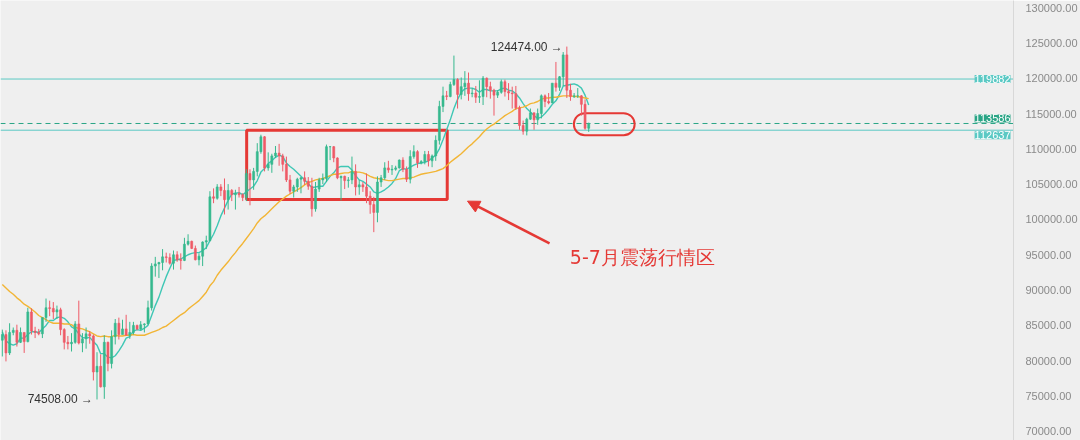 This screenshot has width=1080, height=440. What do you see at coordinates (992, 79) in the screenshot?
I see `ref-line-label: 119882` at bounding box center [992, 79].